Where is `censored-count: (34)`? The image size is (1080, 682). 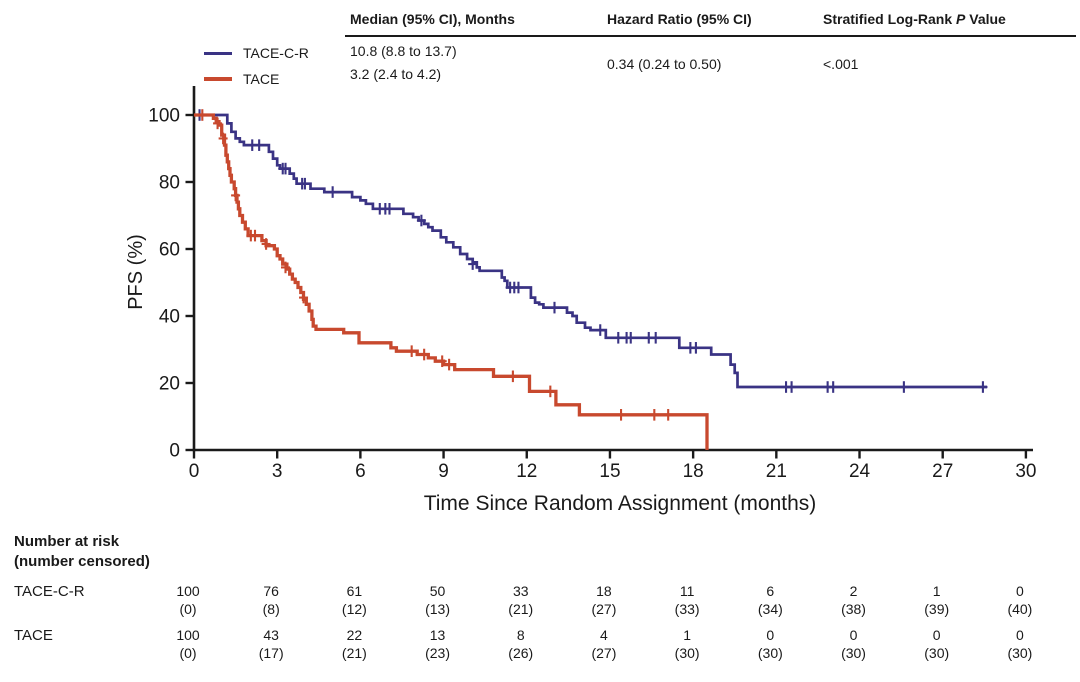
censored-count: (34) is located at coordinates (770, 609).